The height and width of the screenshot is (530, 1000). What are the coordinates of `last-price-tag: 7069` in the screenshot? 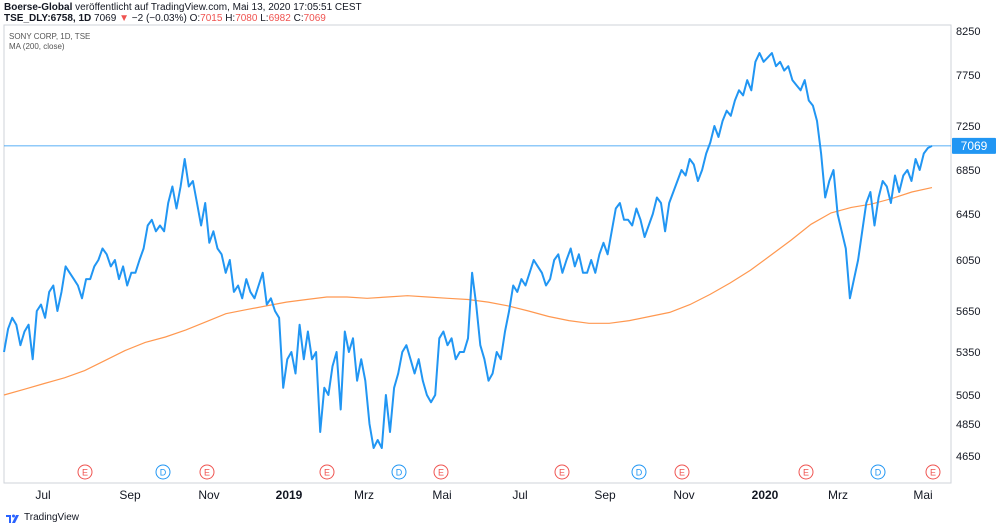 It's located at (974, 145).